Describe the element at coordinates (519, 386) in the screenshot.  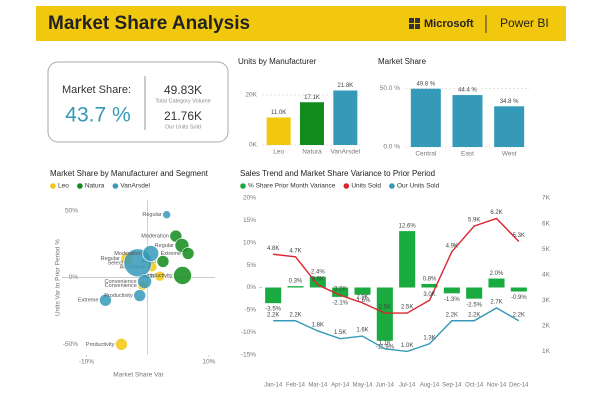
I see `x-tick-label: Dec-14` at that location.